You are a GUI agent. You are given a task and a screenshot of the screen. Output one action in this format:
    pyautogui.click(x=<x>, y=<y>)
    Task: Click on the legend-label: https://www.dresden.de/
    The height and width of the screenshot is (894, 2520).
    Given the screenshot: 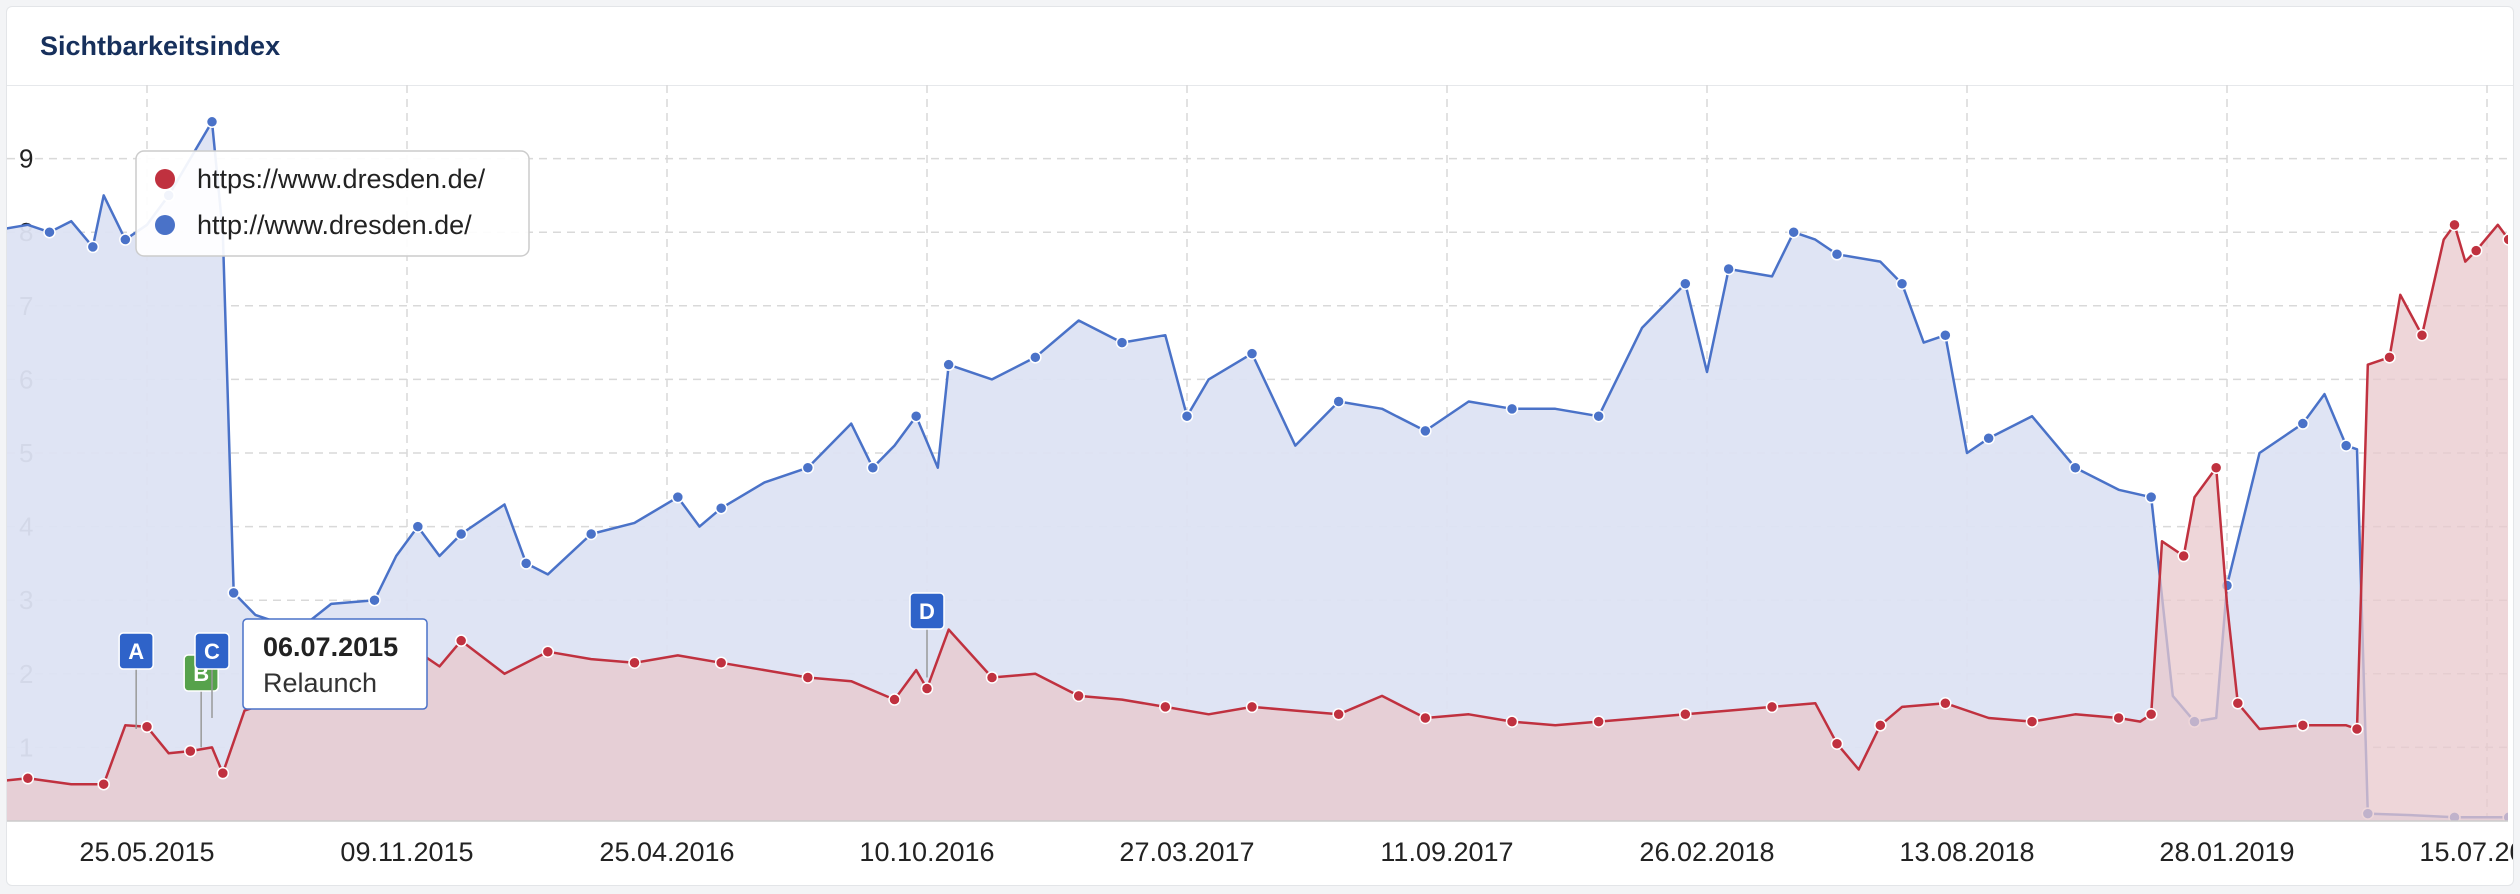 What is the action you would take?
    pyautogui.click(x=341, y=179)
    